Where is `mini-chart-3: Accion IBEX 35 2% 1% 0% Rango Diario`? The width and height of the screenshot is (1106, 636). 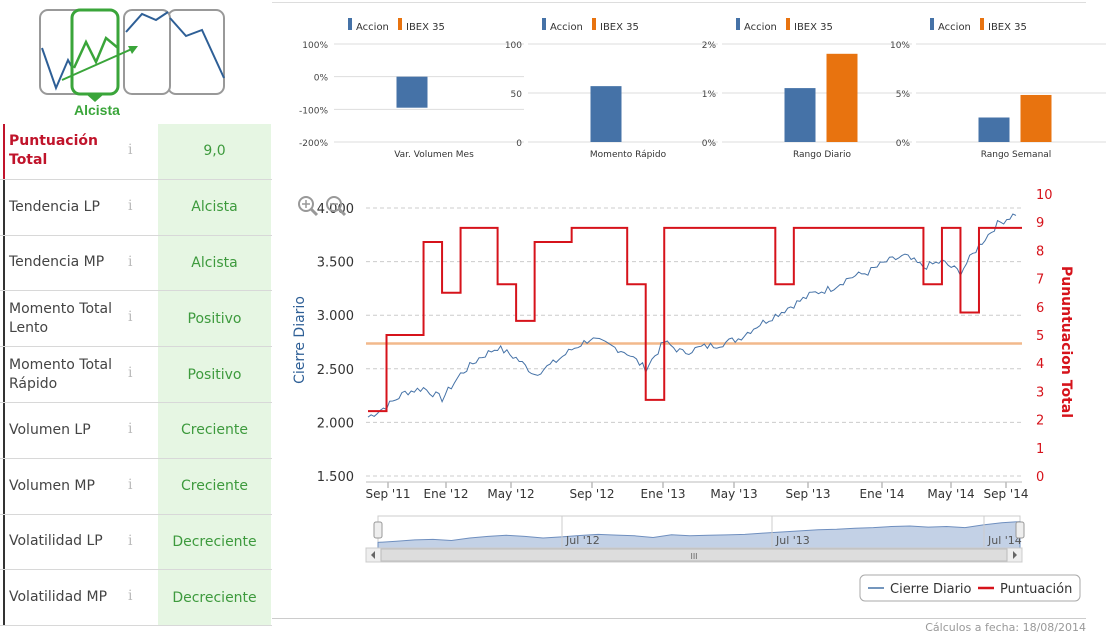
mini-chart-3: Accion IBEX 35 2% 1% 0% Rango Diario is located at coordinates (807, 89).